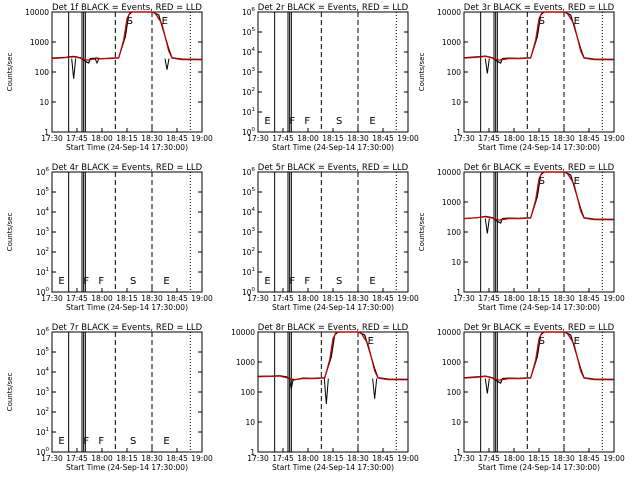 This screenshot has height=480, width=640. I want to click on plot-title: Det 4r BLACK = Events, RED = LLD, so click(127, 168).